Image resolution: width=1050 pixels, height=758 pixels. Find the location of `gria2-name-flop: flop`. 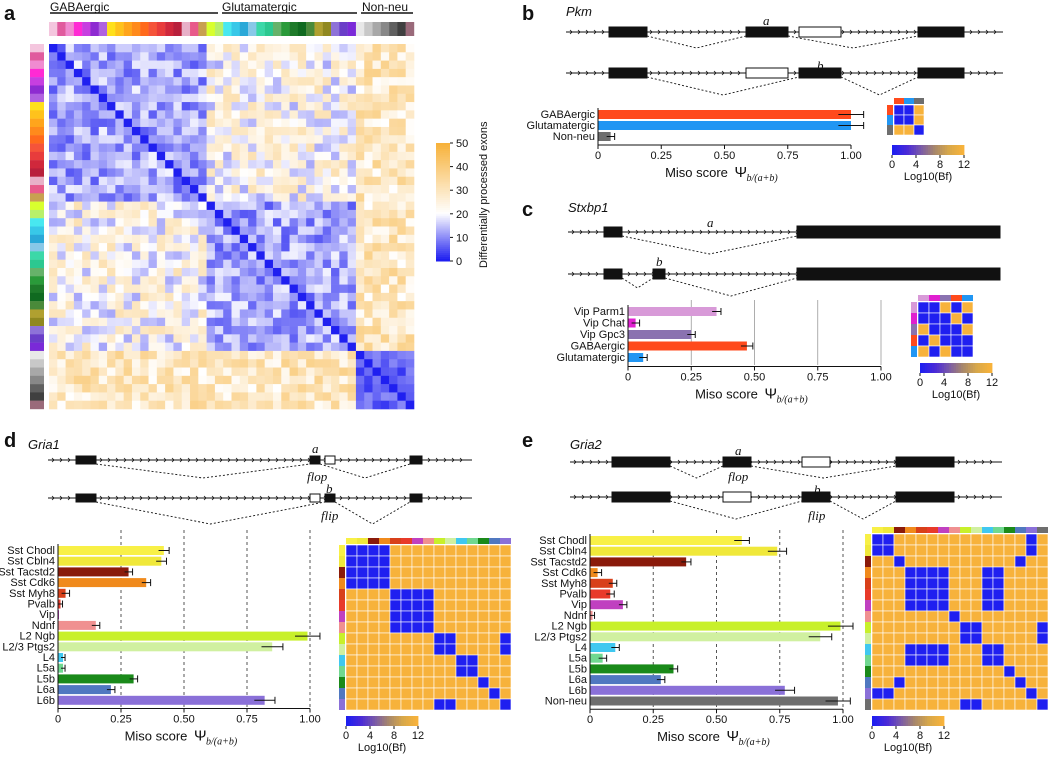

gria2-name-flop: flop is located at coordinates (738, 476).